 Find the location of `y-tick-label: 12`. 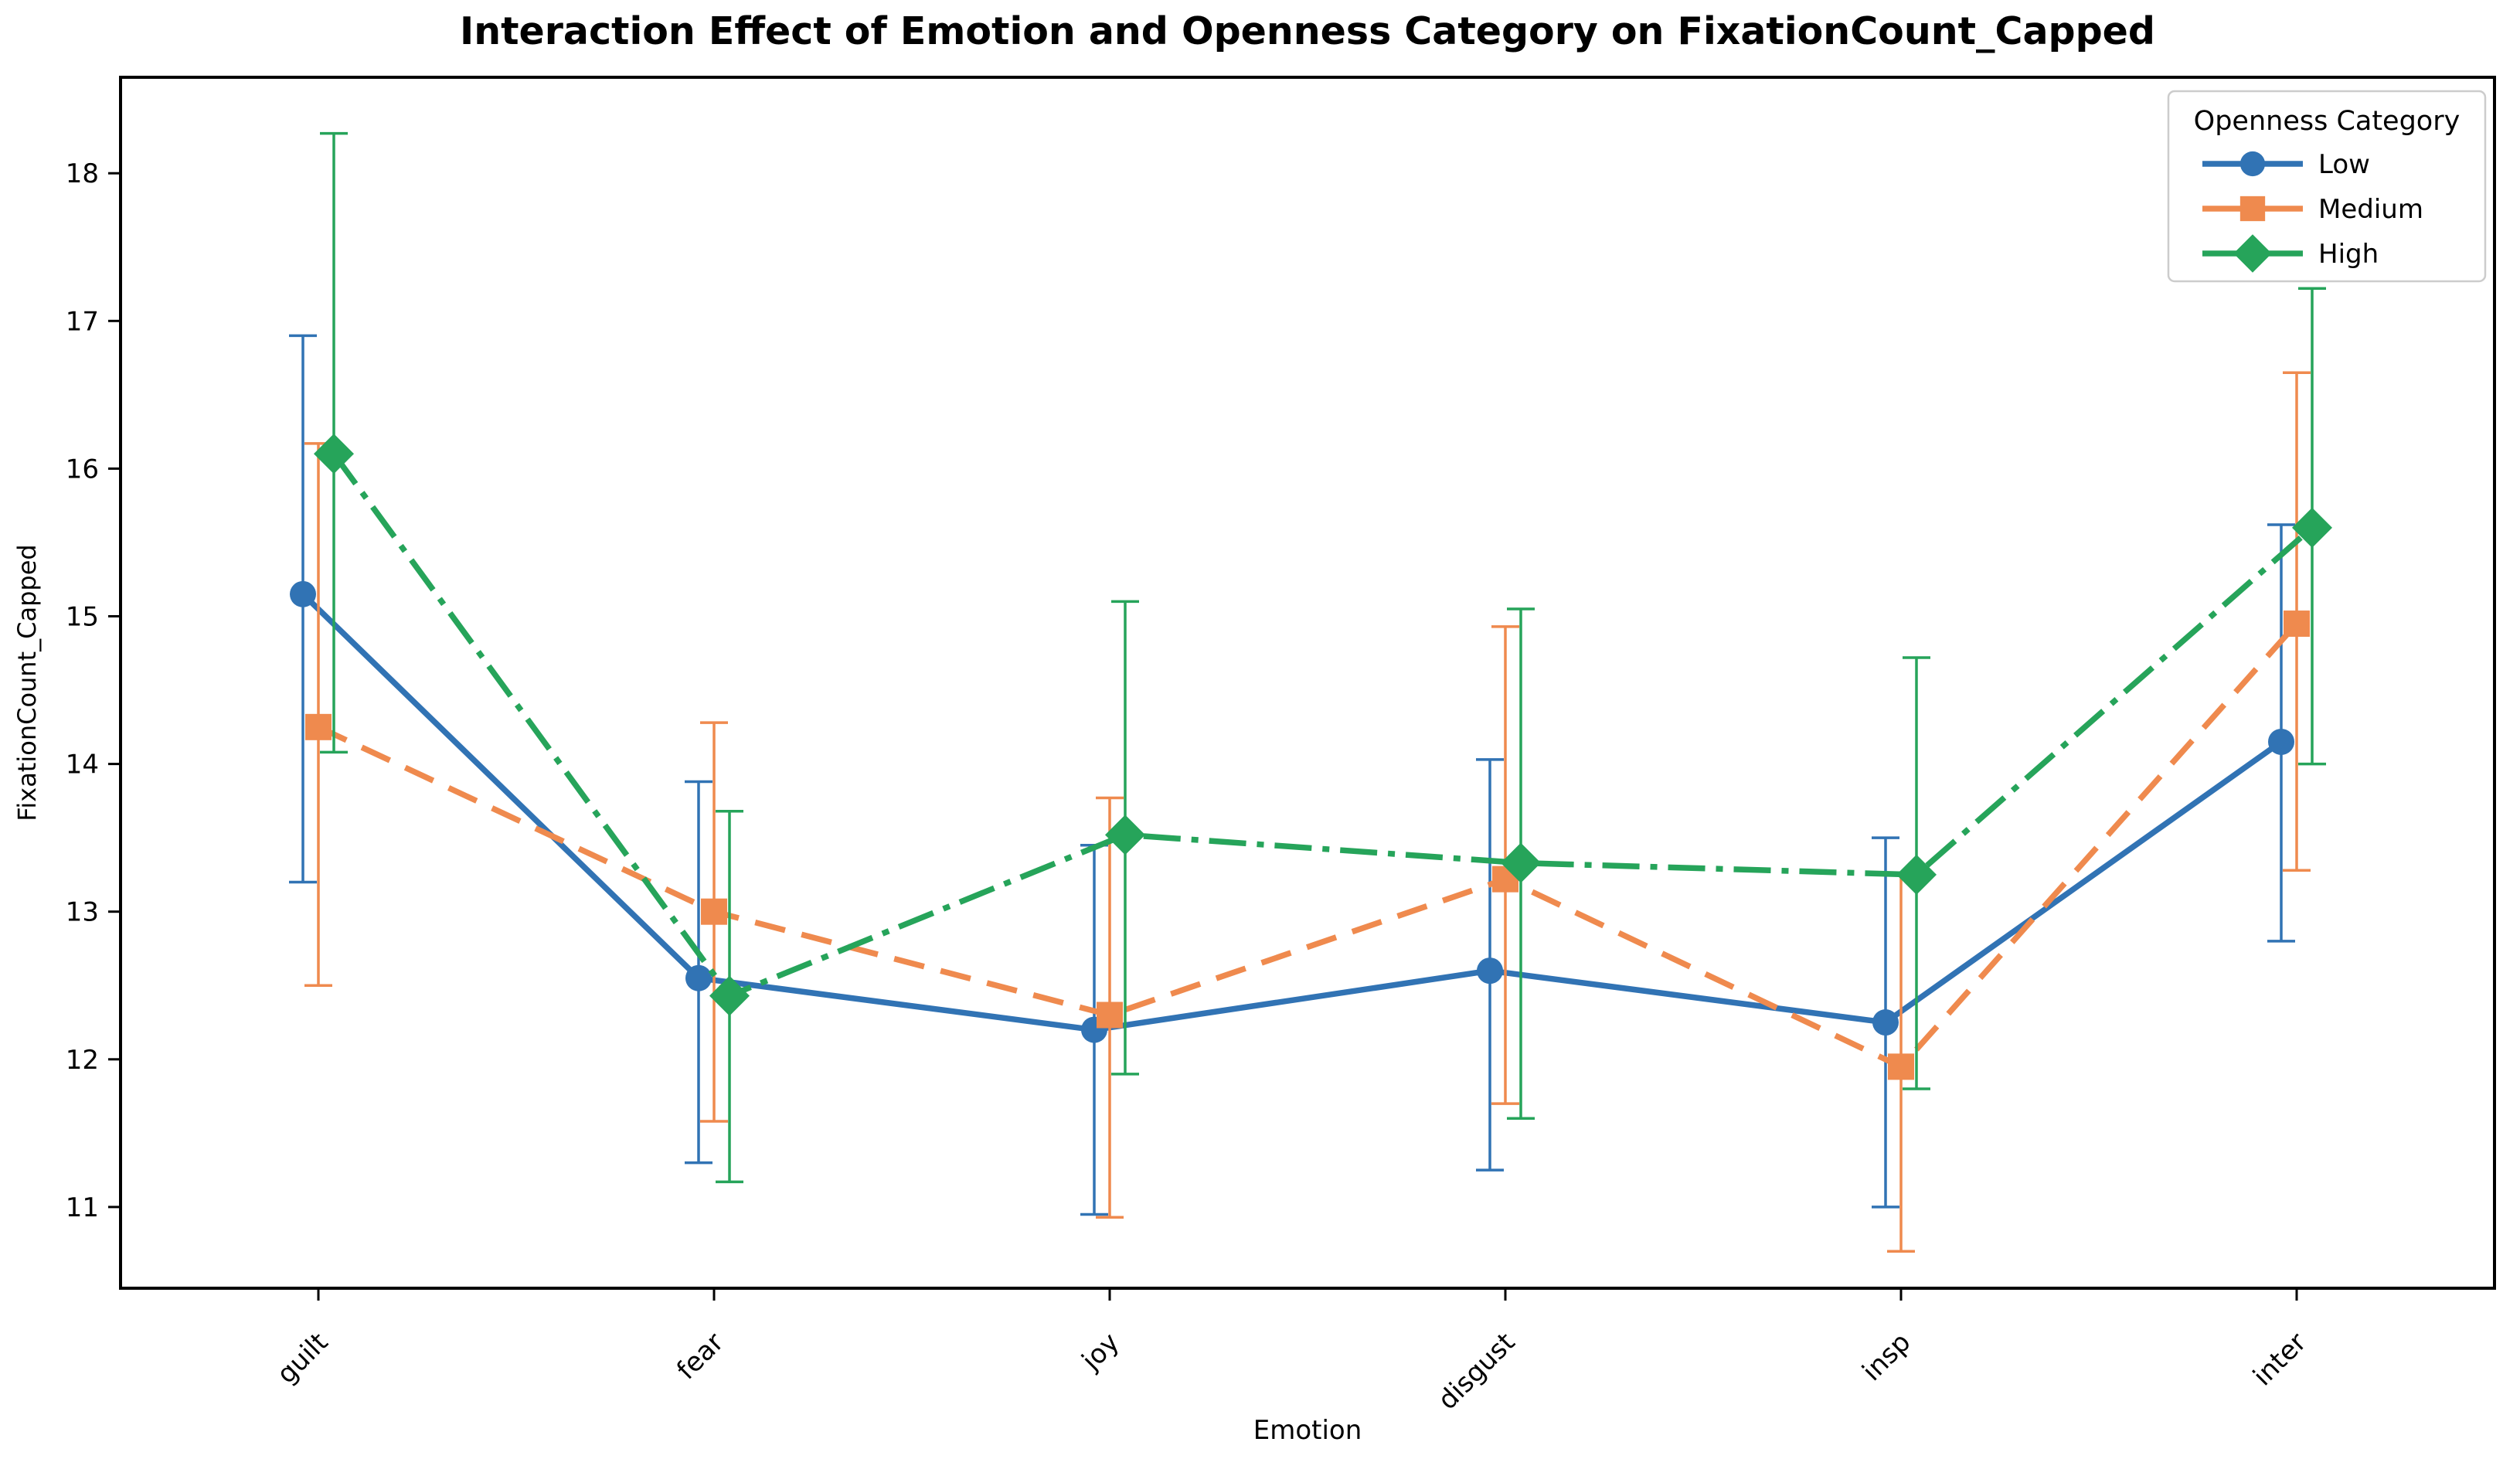

y-tick-label: 12 is located at coordinates (82, 1060).